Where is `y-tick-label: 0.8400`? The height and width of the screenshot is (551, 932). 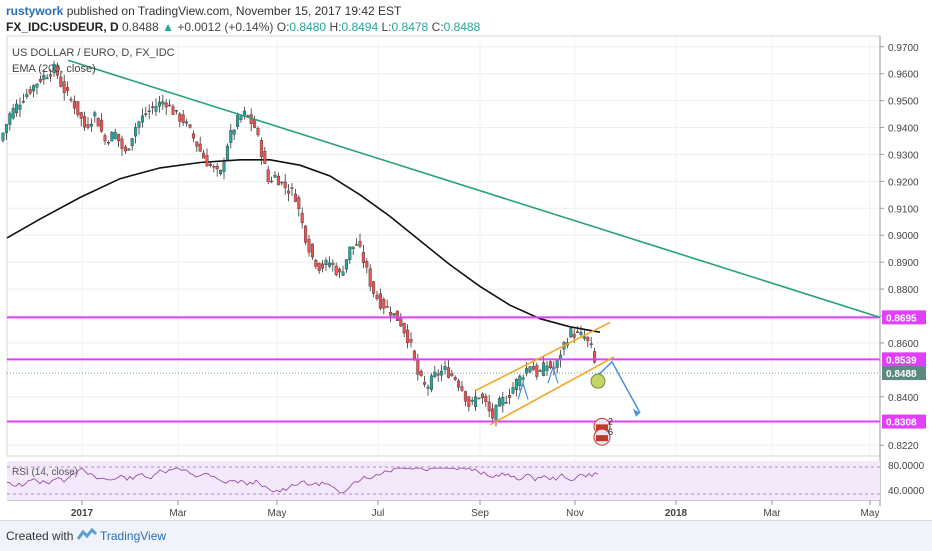 y-tick-label: 0.8400 is located at coordinates (903, 398).